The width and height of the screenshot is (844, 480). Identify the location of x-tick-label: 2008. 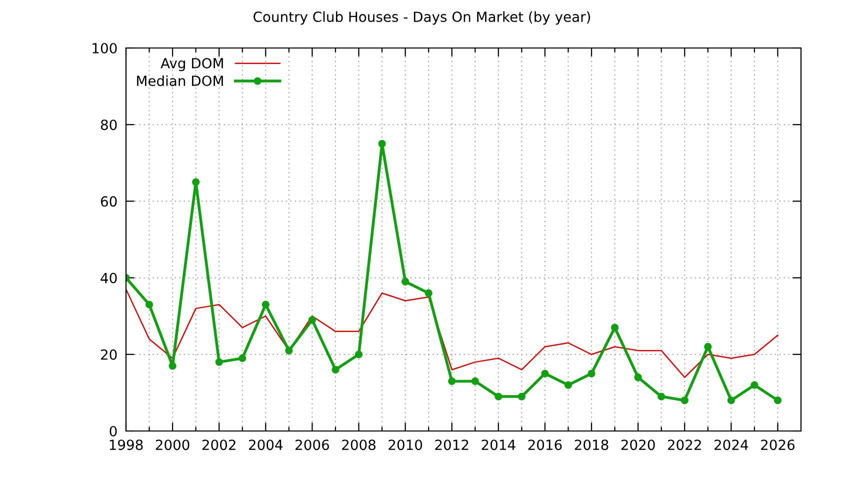
(359, 445).